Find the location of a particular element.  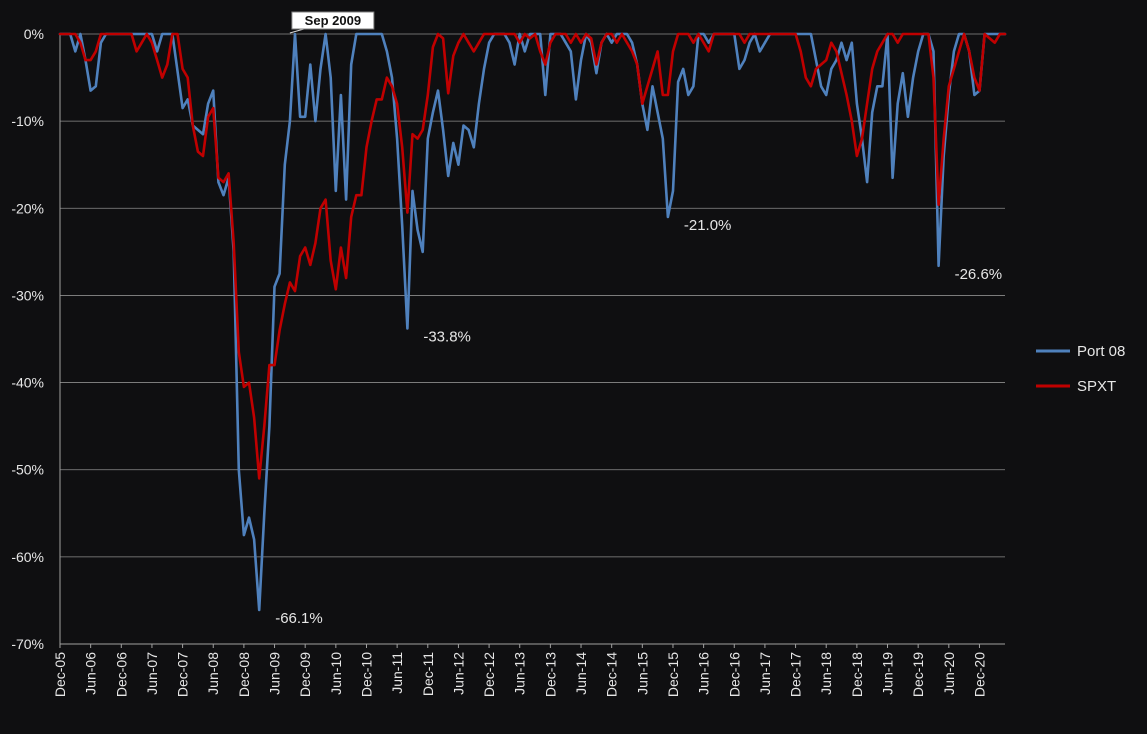

x-tick-label: Jun-15 is located at coordinates (642, 673).